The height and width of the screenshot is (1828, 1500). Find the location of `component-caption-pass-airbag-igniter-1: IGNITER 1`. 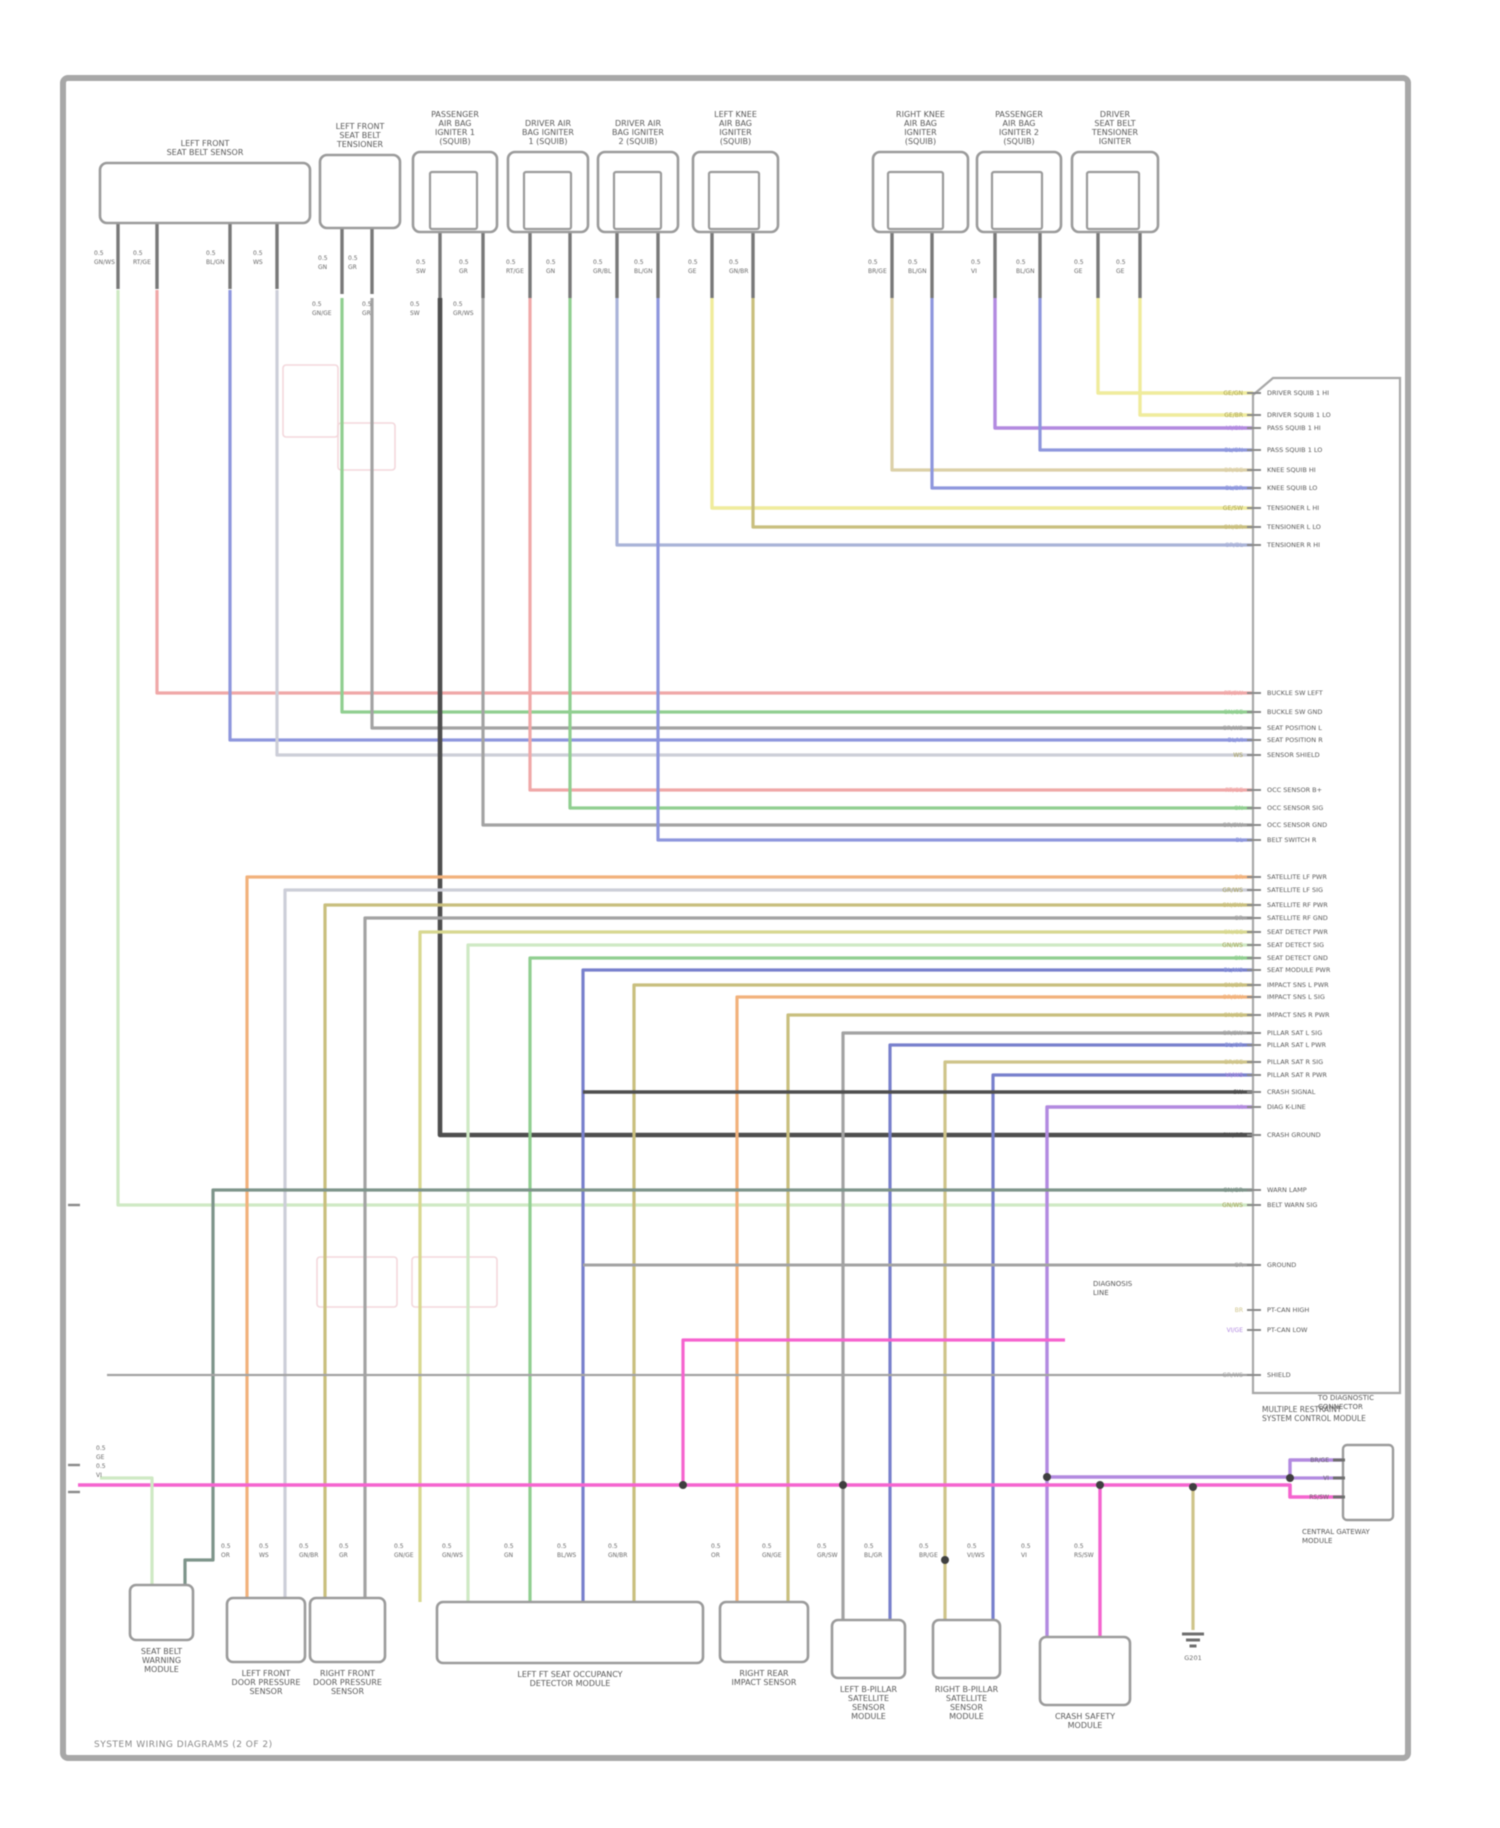

component-caption-pass-airbag-igniter-1: IGNITER 1 is located at coordinates (455, 132).